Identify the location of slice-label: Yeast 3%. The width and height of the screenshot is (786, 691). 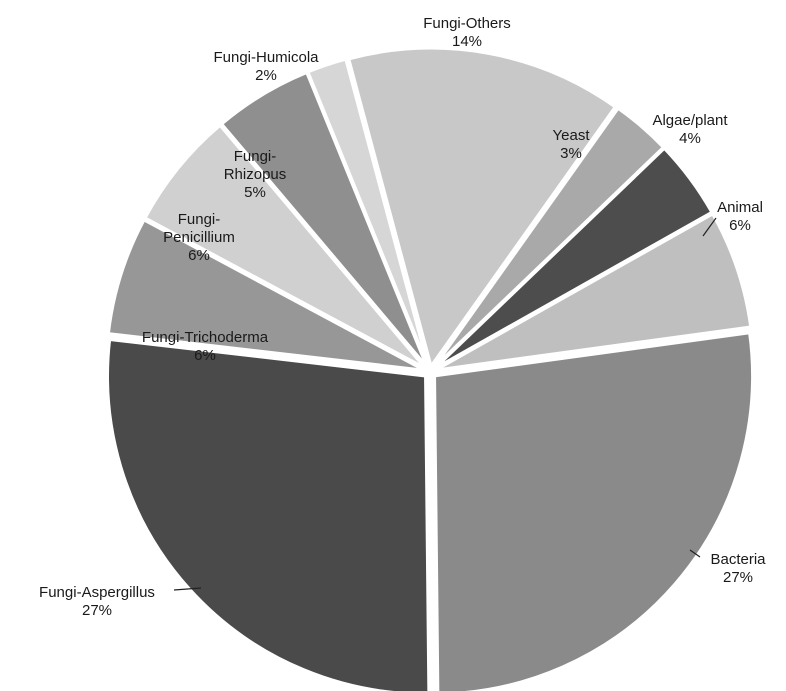
(572, 144).